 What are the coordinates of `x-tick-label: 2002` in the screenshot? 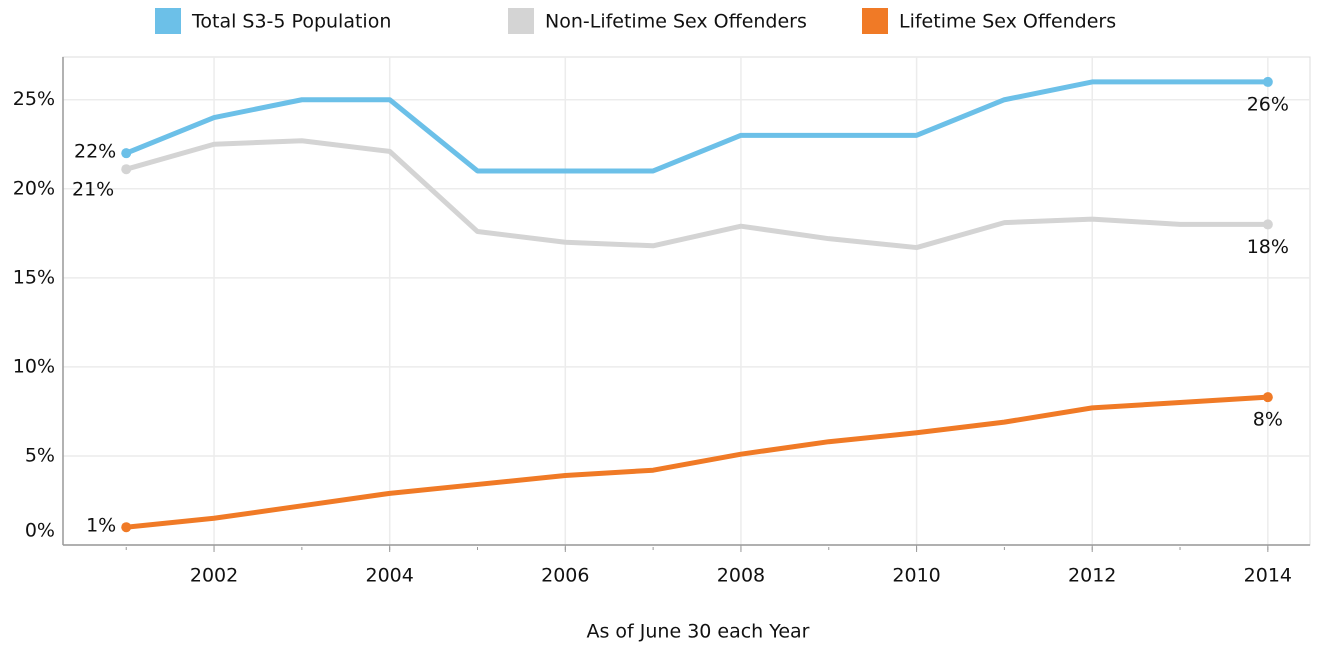 It's located at (214, 576).